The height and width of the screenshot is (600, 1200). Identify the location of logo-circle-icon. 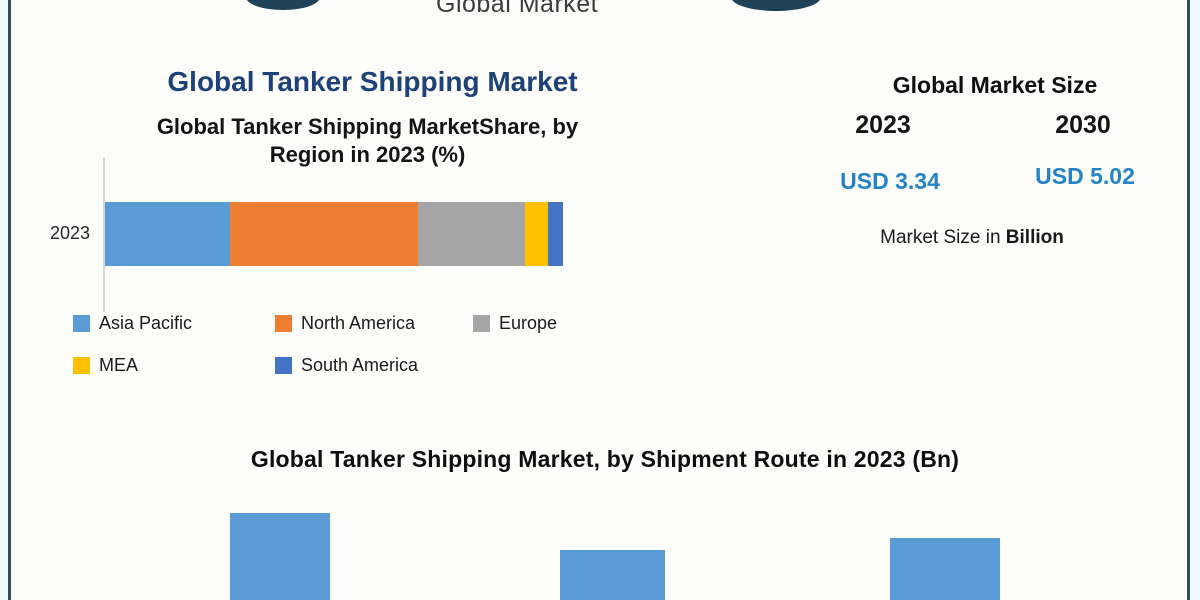
(283, 5).